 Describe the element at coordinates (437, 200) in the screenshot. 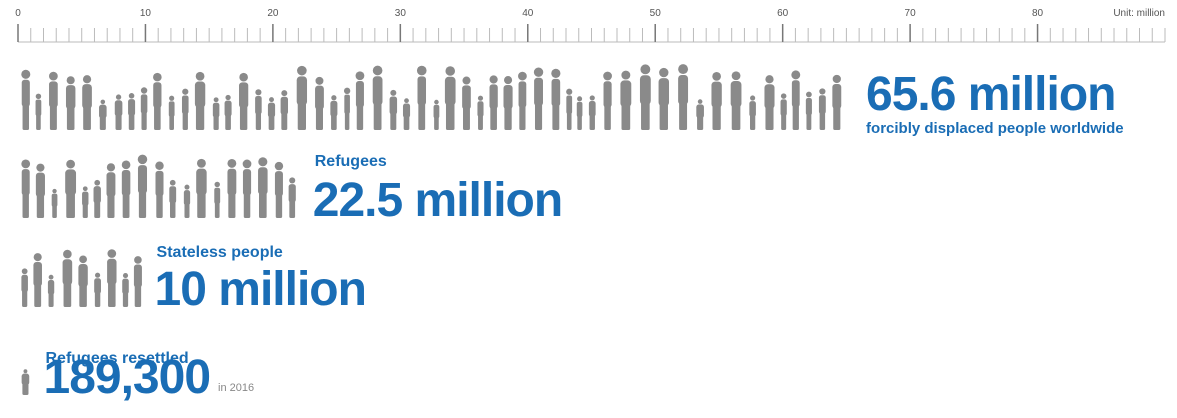

I see `value-label: 22.5 million` at that location.